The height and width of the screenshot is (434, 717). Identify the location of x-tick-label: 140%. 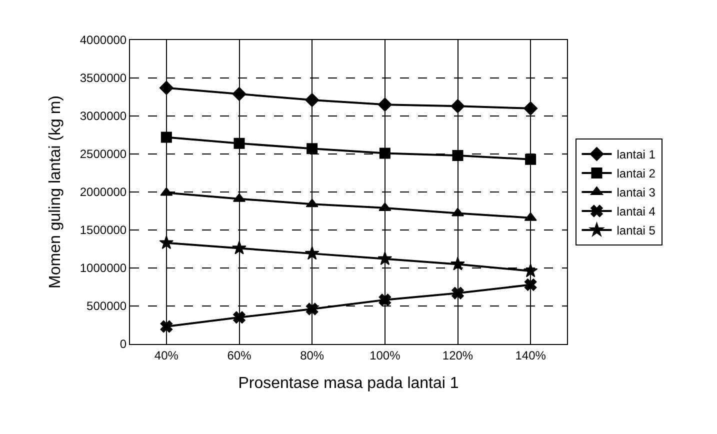
(530, 355).